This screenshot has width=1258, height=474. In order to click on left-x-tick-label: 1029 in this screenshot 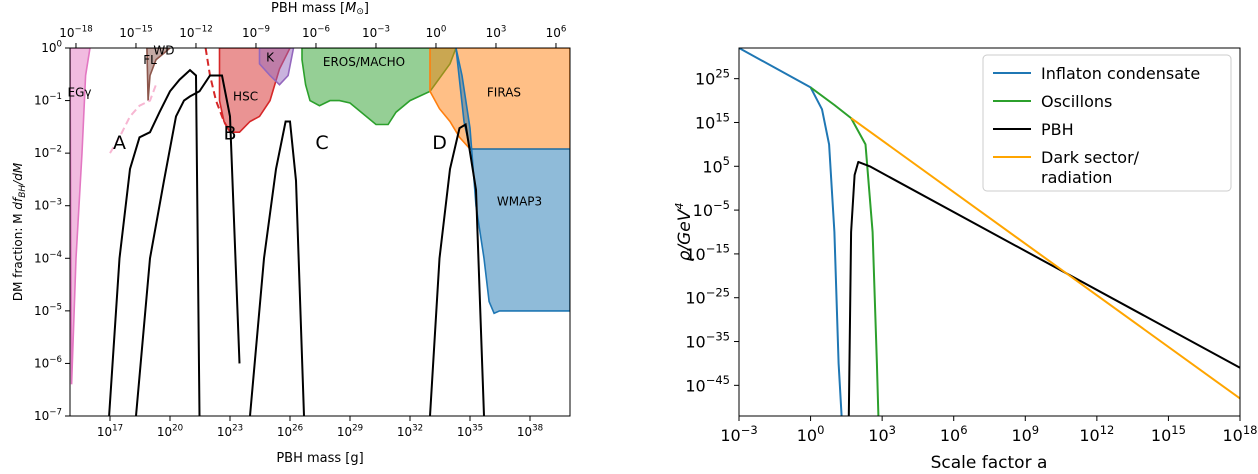, I will do `click(350, 431)`.